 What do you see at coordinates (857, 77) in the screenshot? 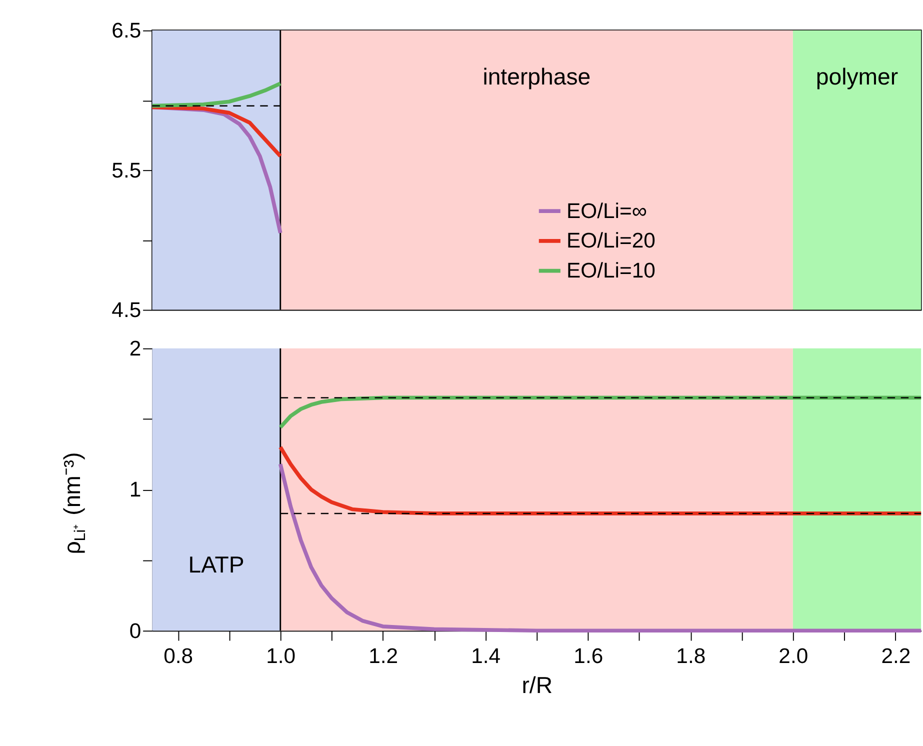
I see `band-label: polymer` at bounding box center [857, 77].